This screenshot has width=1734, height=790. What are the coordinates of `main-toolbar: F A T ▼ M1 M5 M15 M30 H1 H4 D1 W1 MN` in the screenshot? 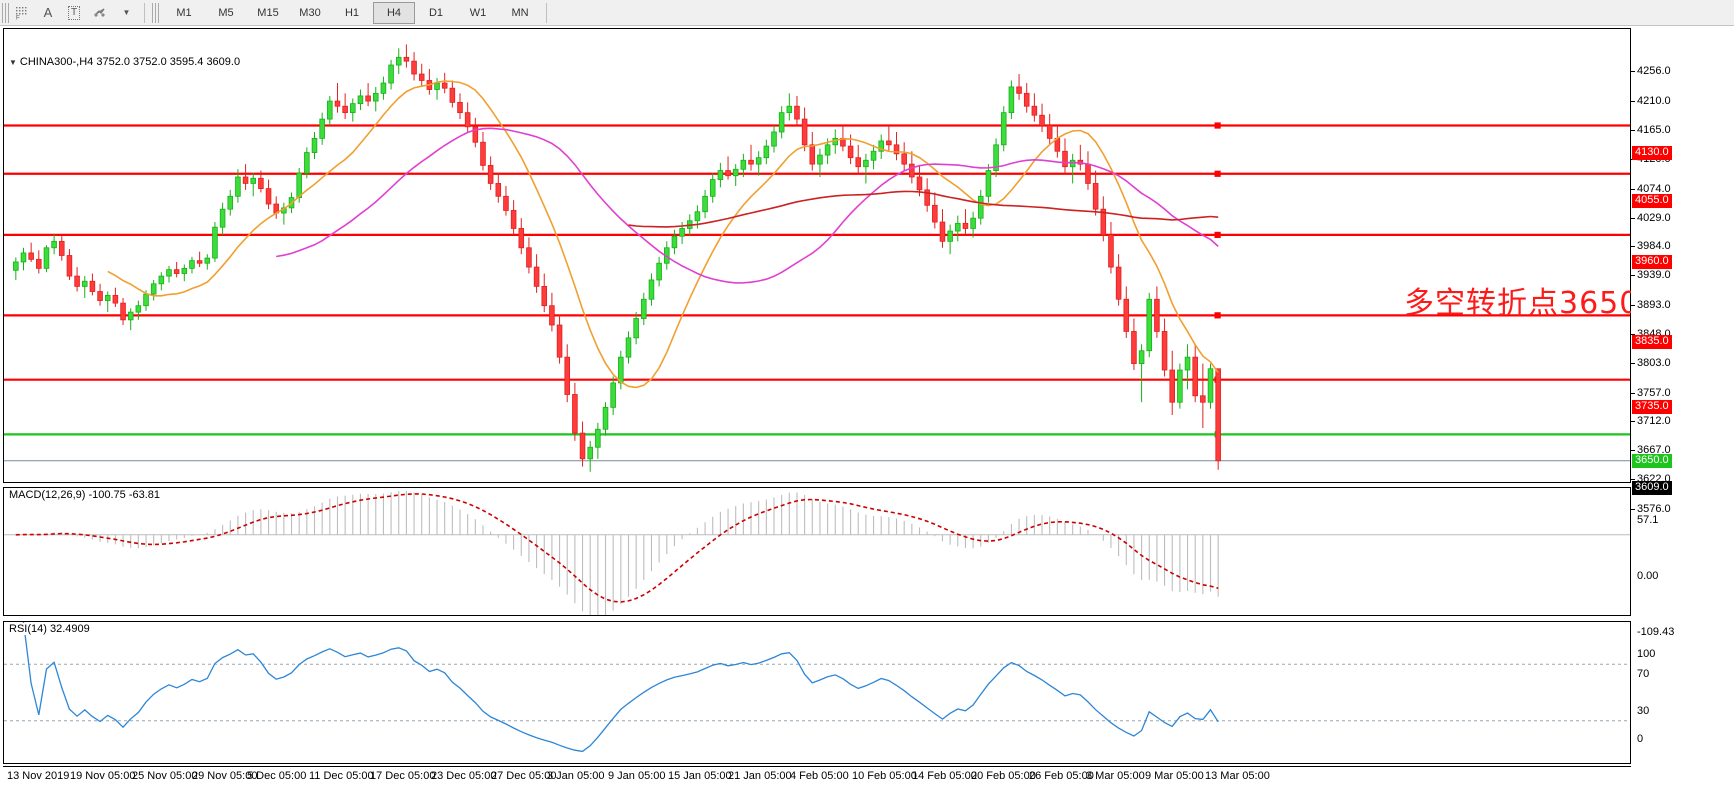 It's located at (867, 13).